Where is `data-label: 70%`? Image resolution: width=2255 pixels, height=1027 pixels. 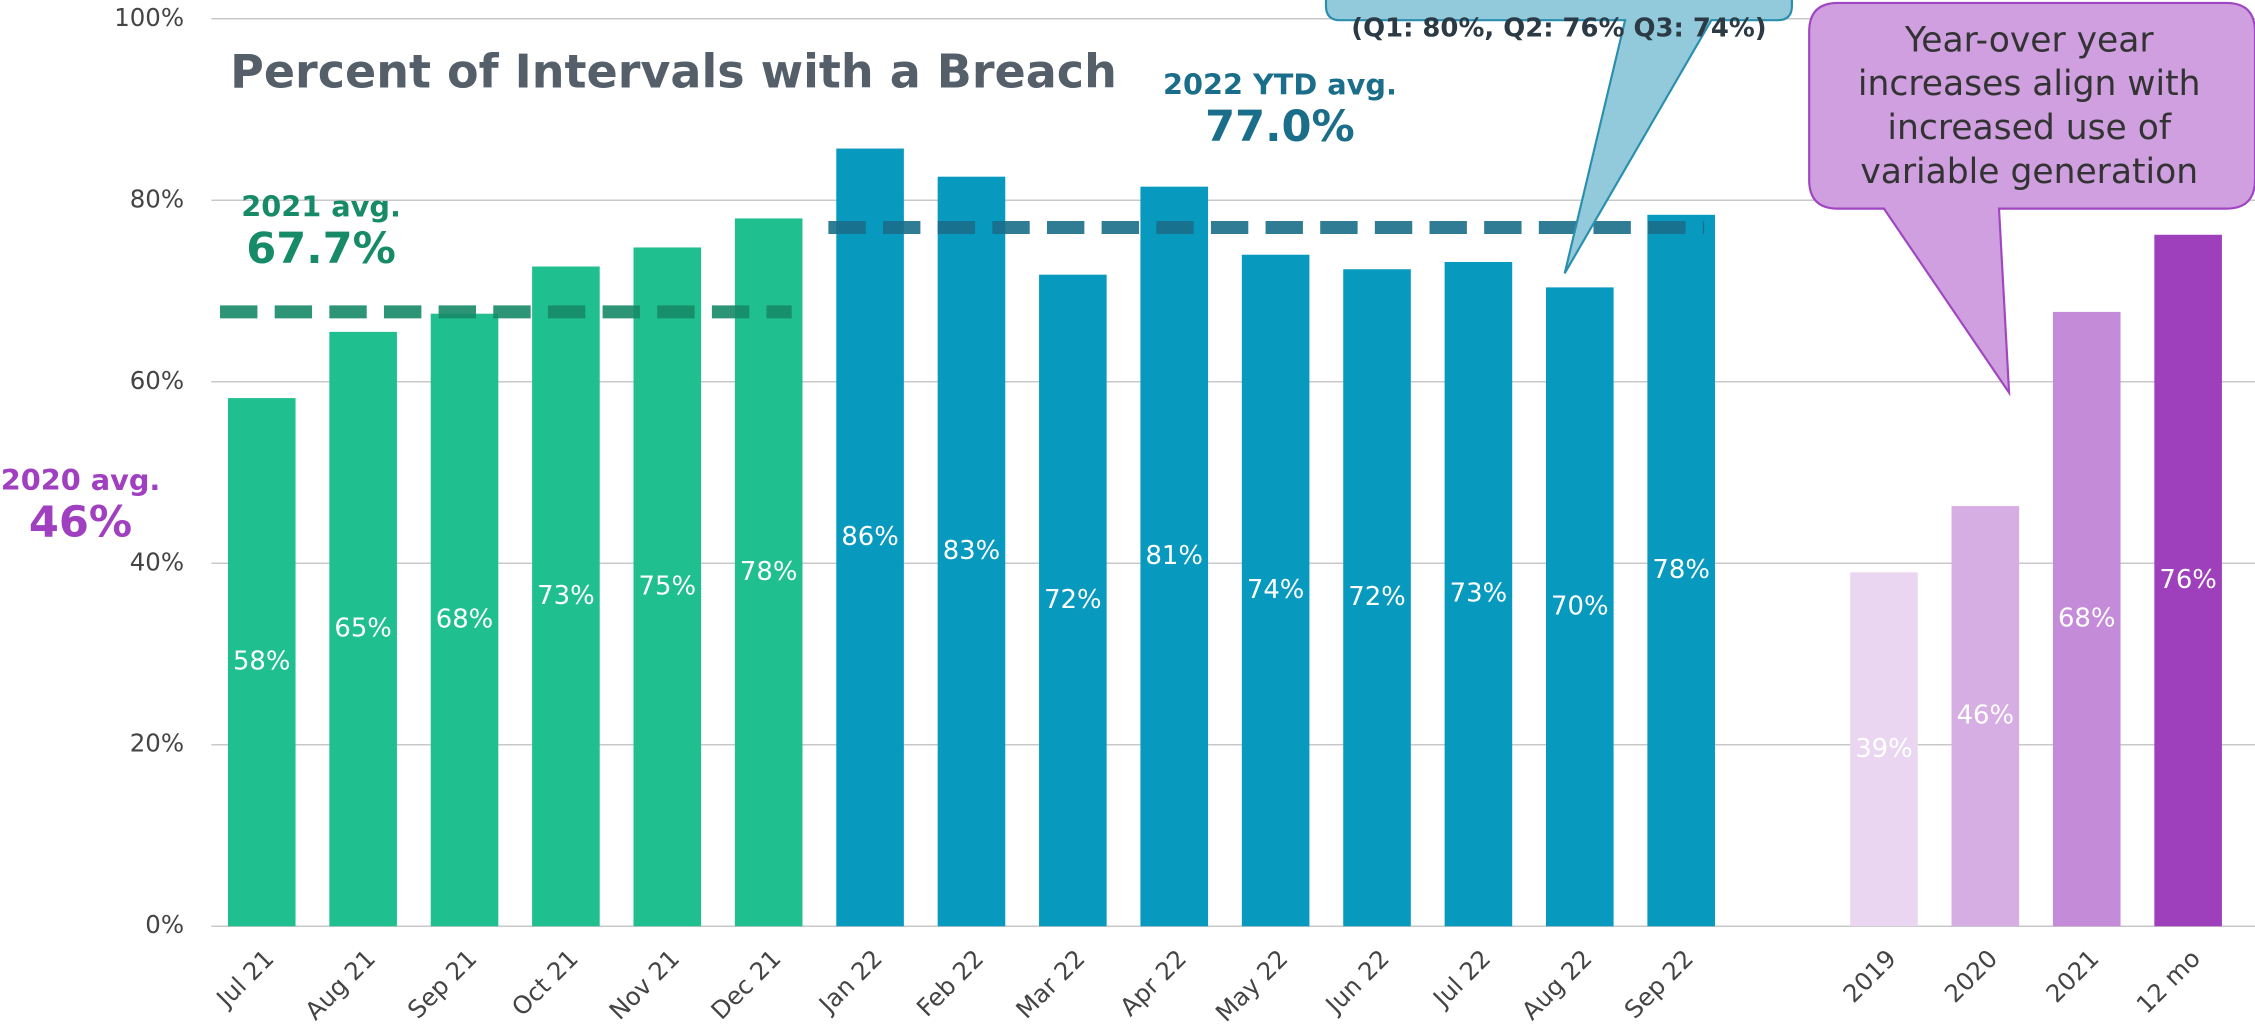 data-label: 70% is located at coordinates (1580, 606).